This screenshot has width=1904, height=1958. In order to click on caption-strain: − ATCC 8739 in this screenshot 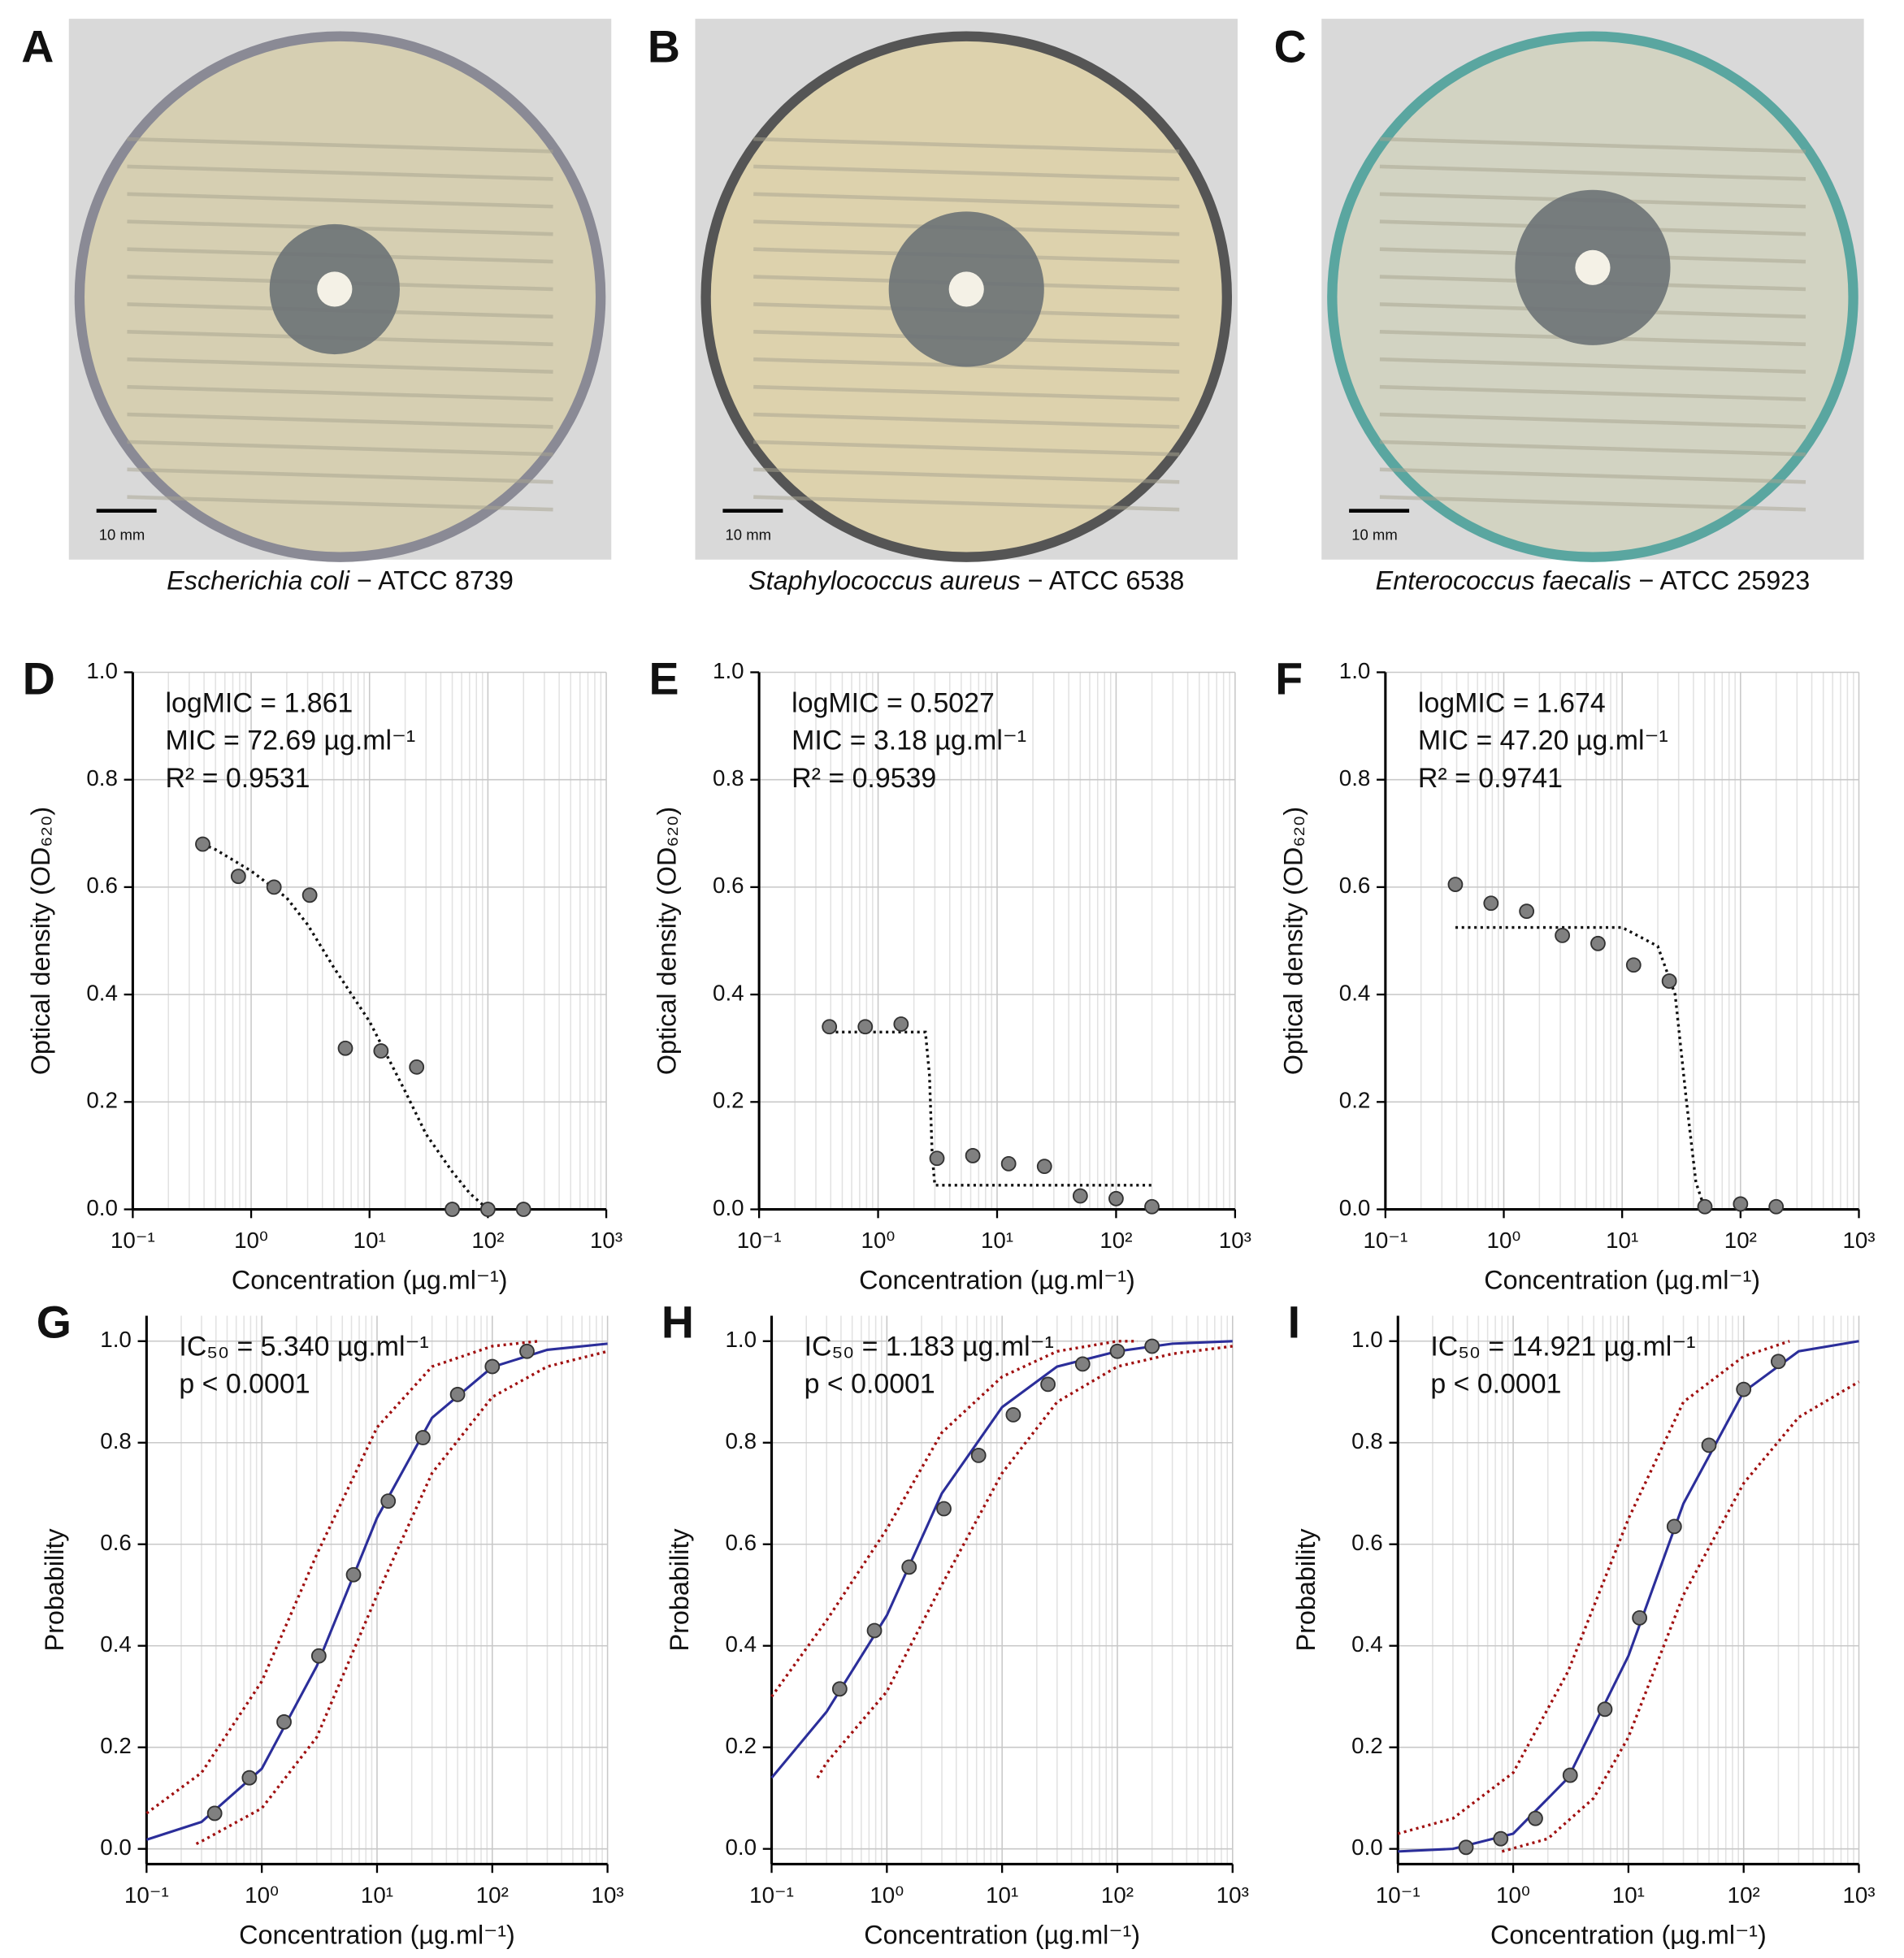, I will do `click(432, 580)`.